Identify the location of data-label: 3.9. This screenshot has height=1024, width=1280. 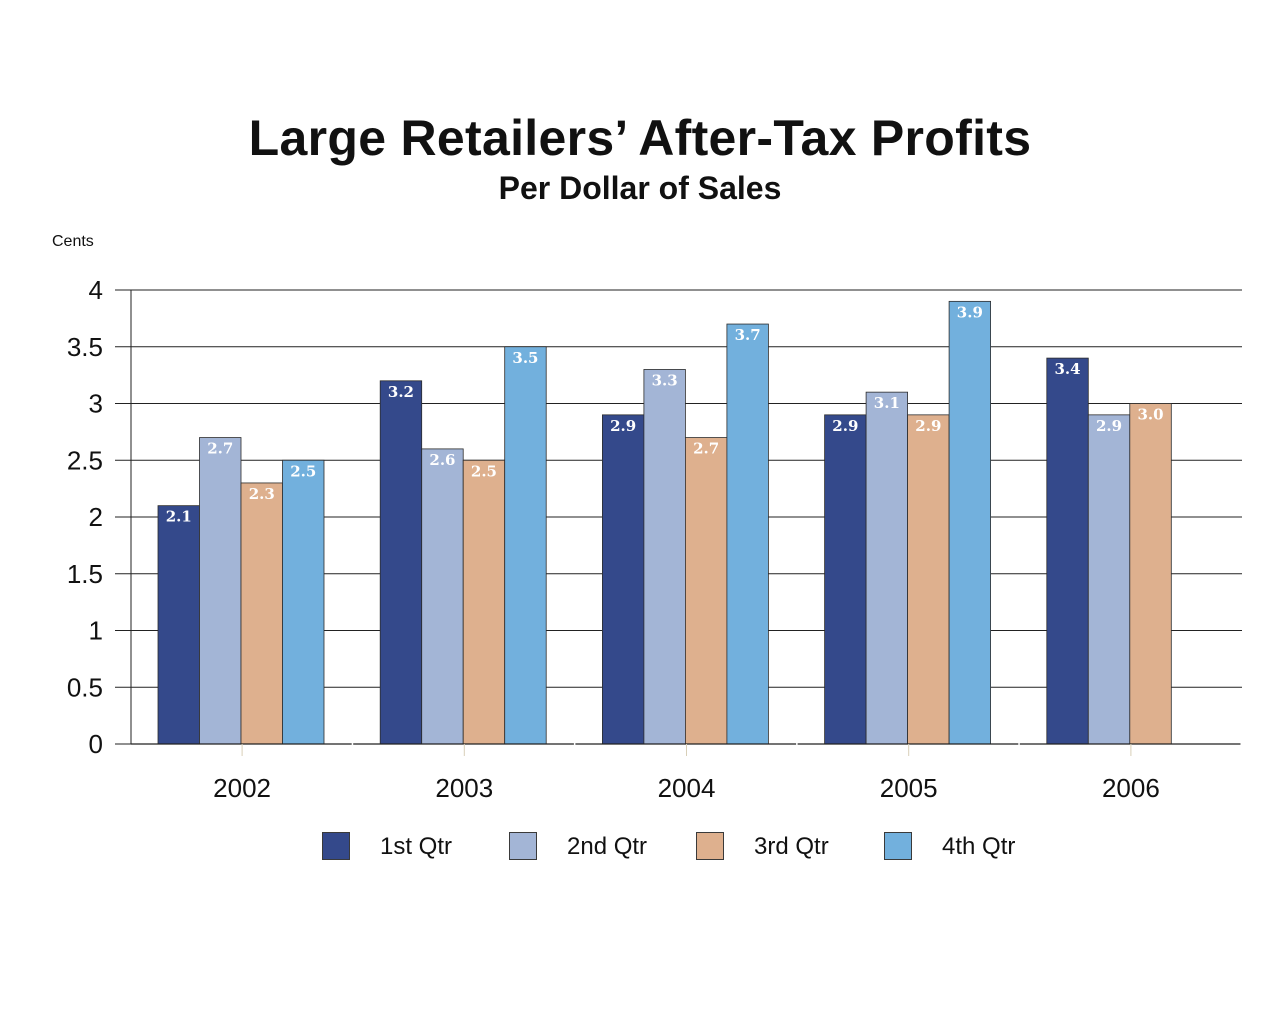
(970, 312).